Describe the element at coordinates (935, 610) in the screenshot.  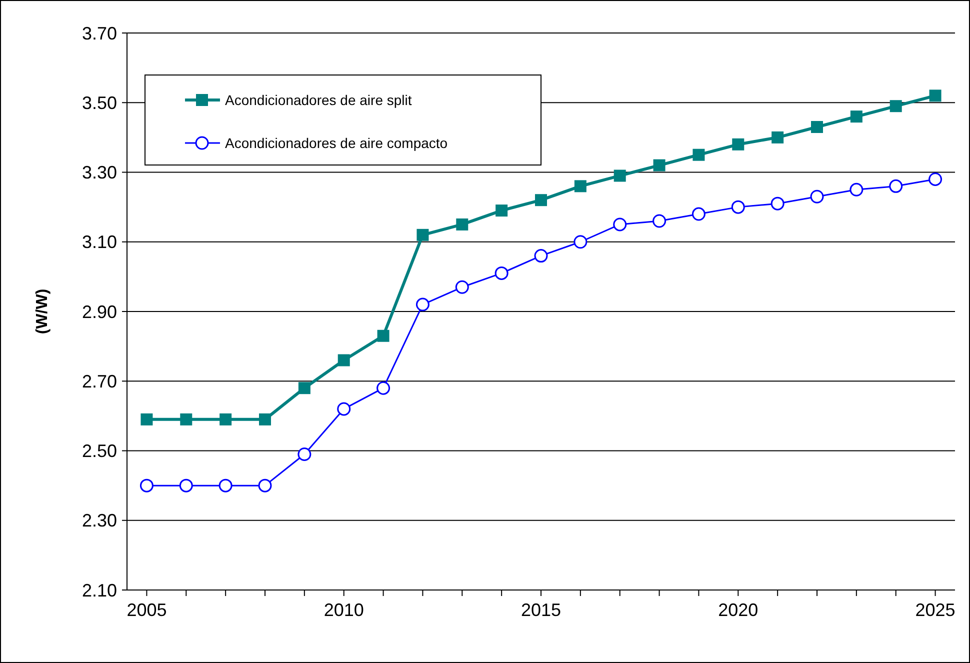
I see `x-tick-label: 2025` at that location.